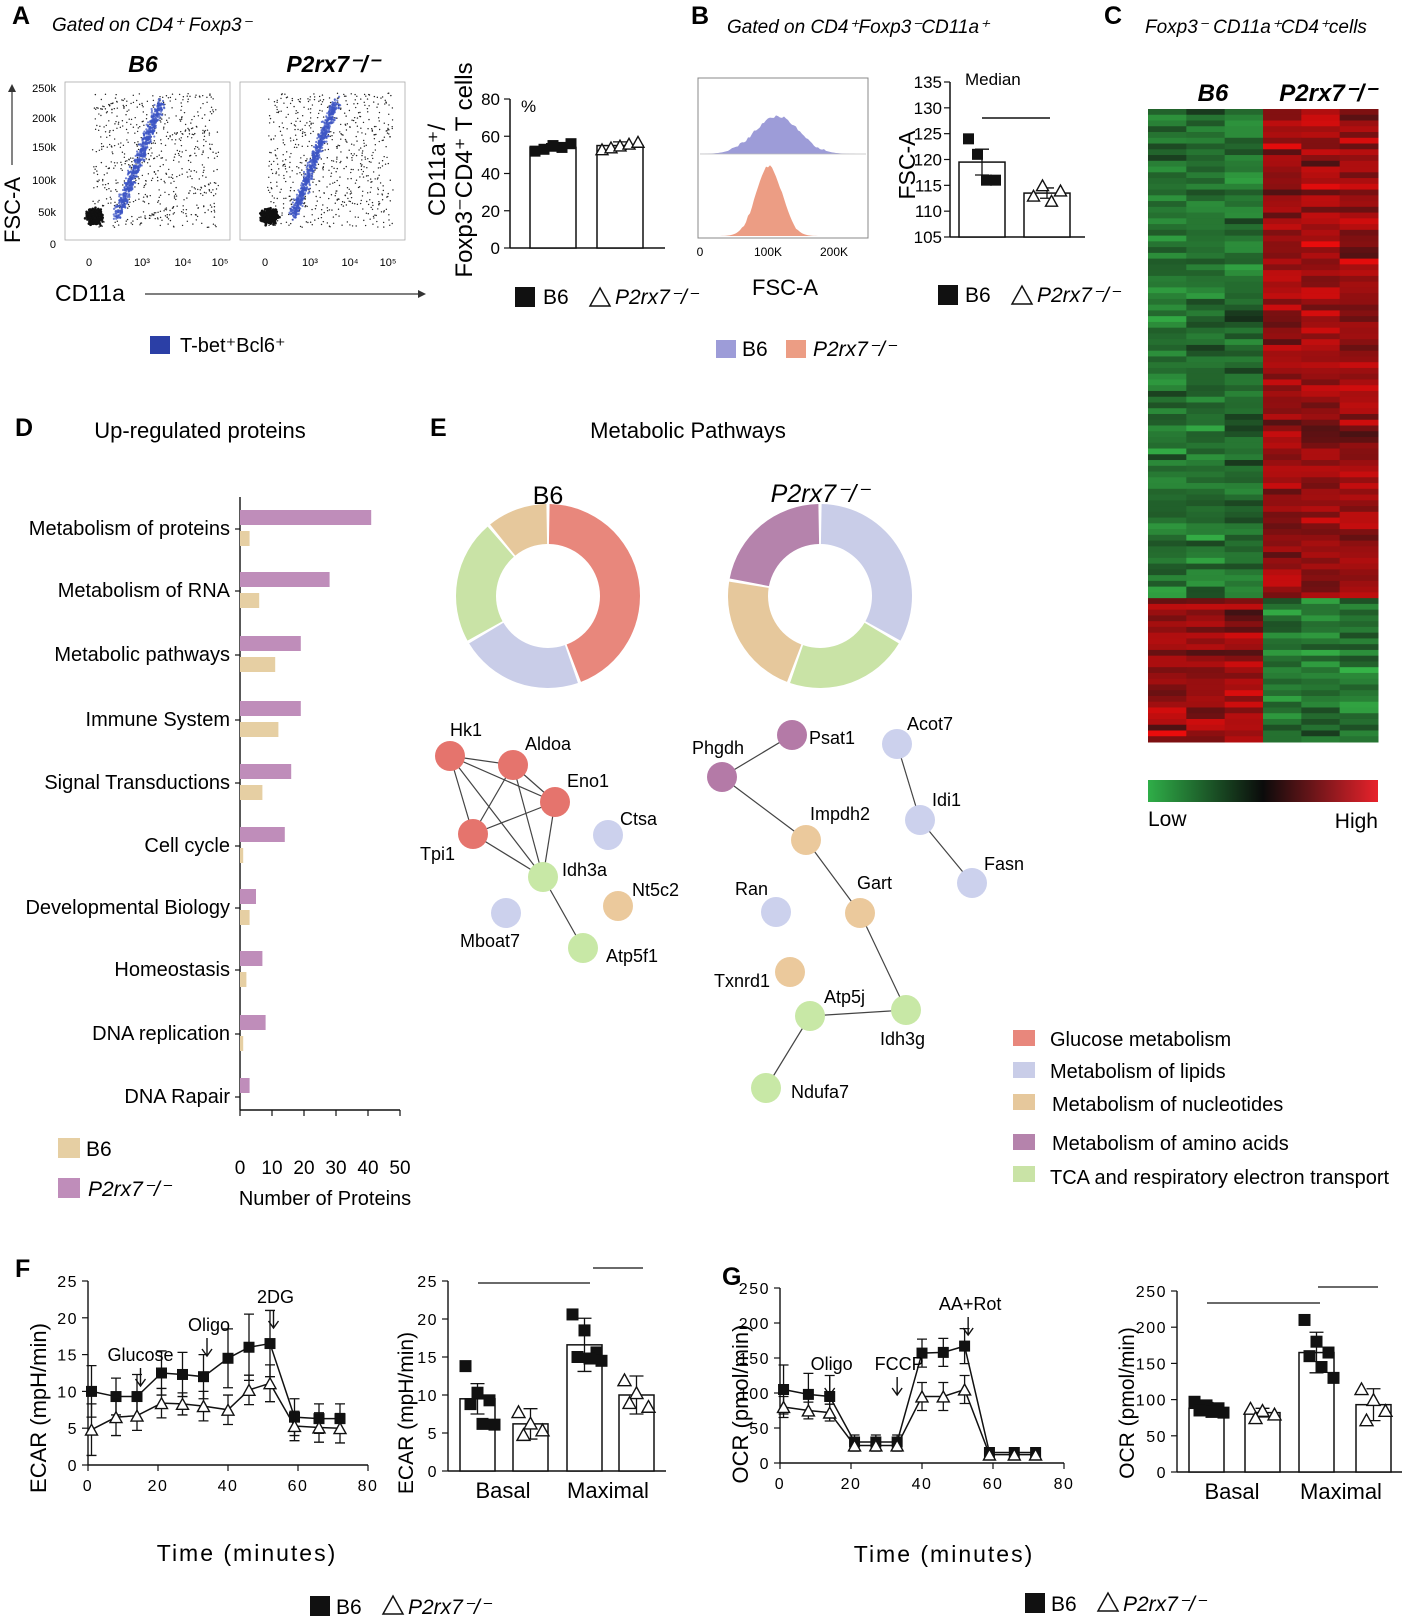  Describe the element at coordinates (1199, 1410) in the screenshot. I see `data-point-b6` at that location.